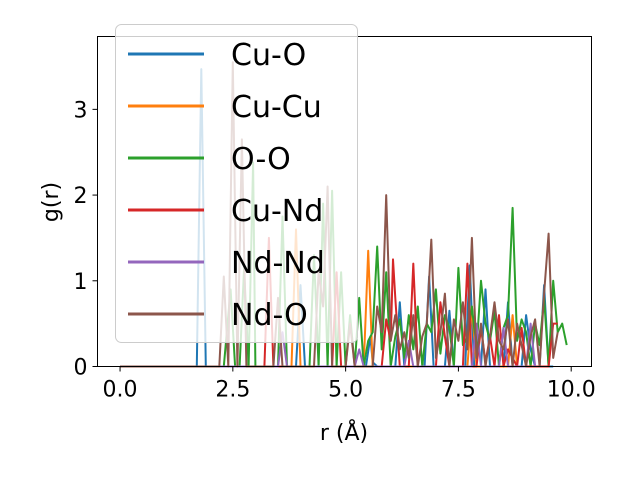 This screenshot has height=480, width=640. I want to click on legend-label: Cu-Cu, so click(276, 107).